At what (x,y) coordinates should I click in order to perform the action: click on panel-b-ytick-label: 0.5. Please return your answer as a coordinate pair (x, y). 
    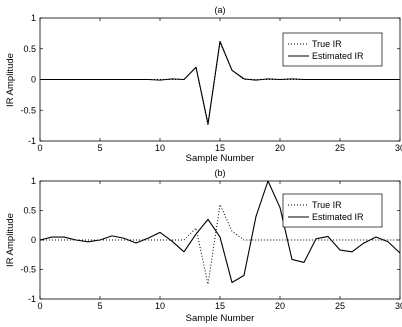
    Looking at the image, I should click on (29, 211).